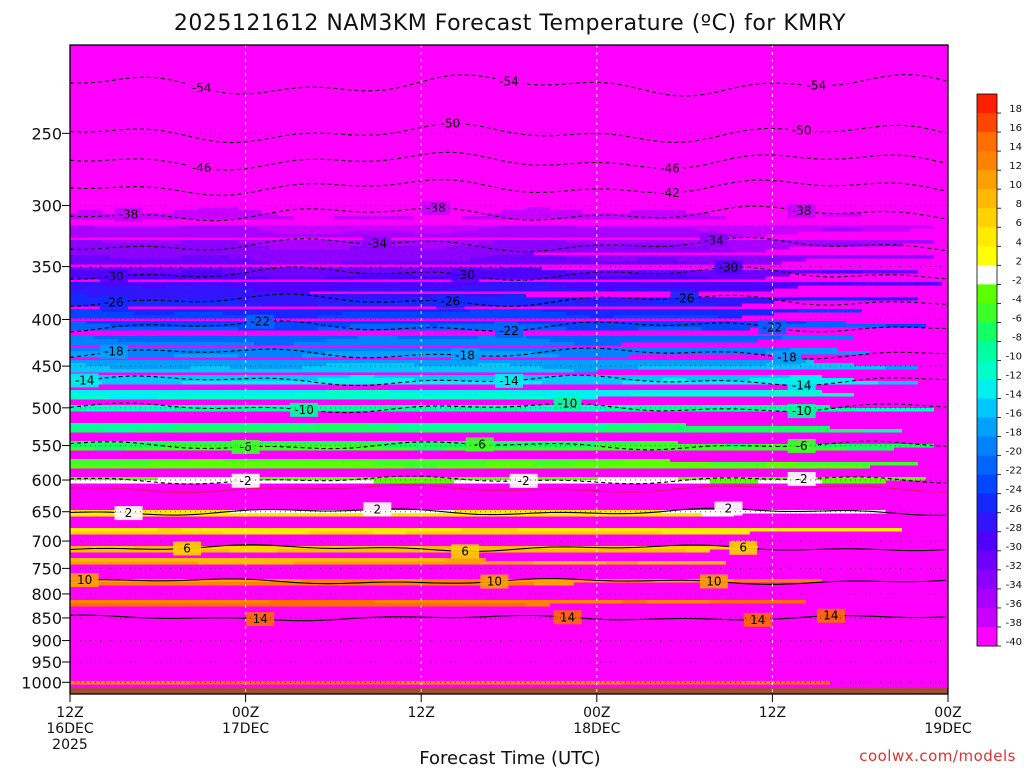 The height and width of the screenshot is (768, 1024). What do you see at coordinates (85, 380) in the screenshot?
I see `contour-label: -14` at bounding box center [85, 380].